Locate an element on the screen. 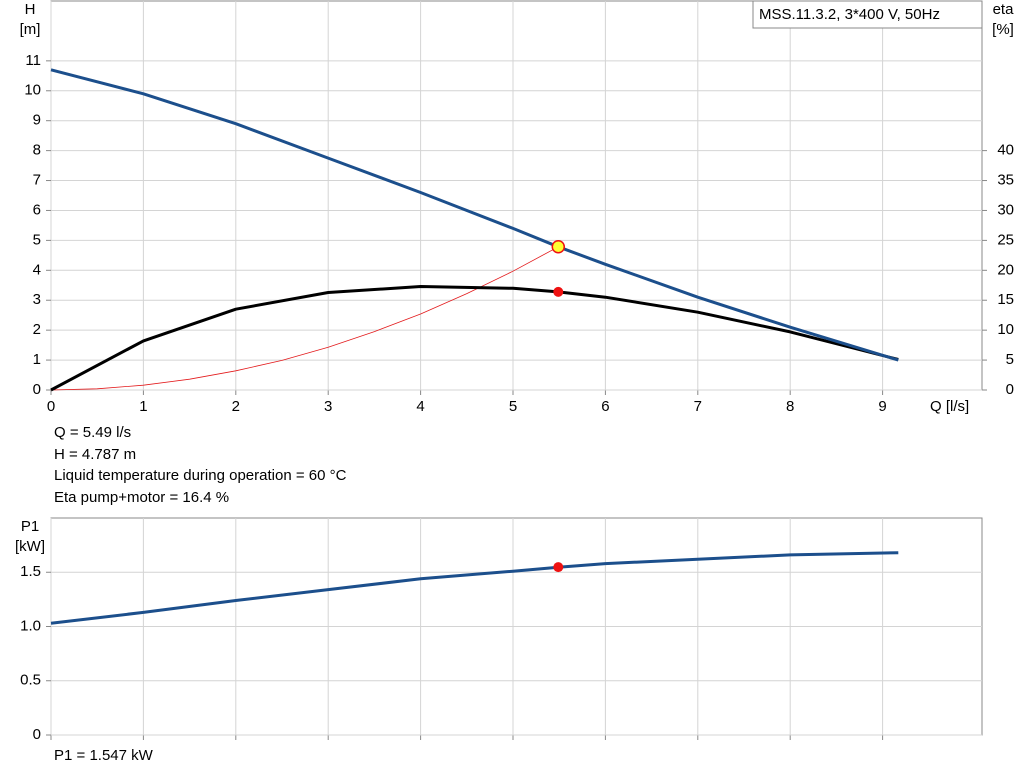  y-tick-label: 1.0 is located at coordinates (30, 625).